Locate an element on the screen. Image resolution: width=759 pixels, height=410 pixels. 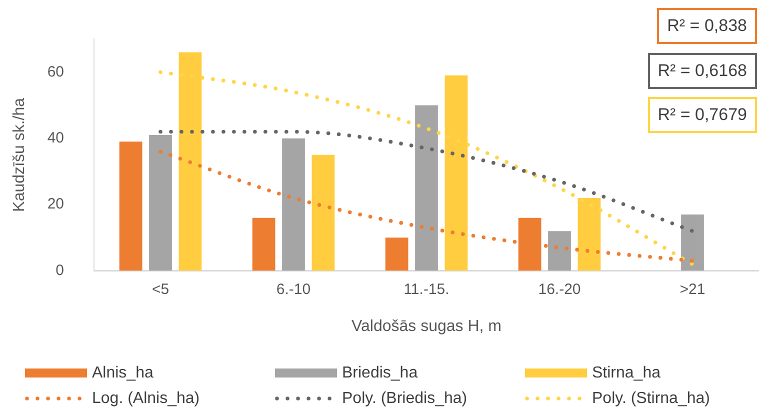
legend-label: Briedis_ha is located at coordinates (380, 373).